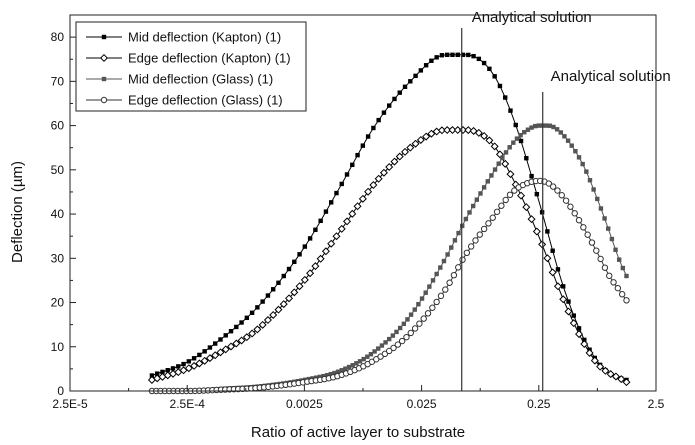 Image resolution: width=695 pixels, height=445 pixels. What do you see at coordinates (179, 79) in the screenshot?
I see `legend-item-mid-glass: Mid deflection (Glass) (1)` at bounding box center [179, 79].